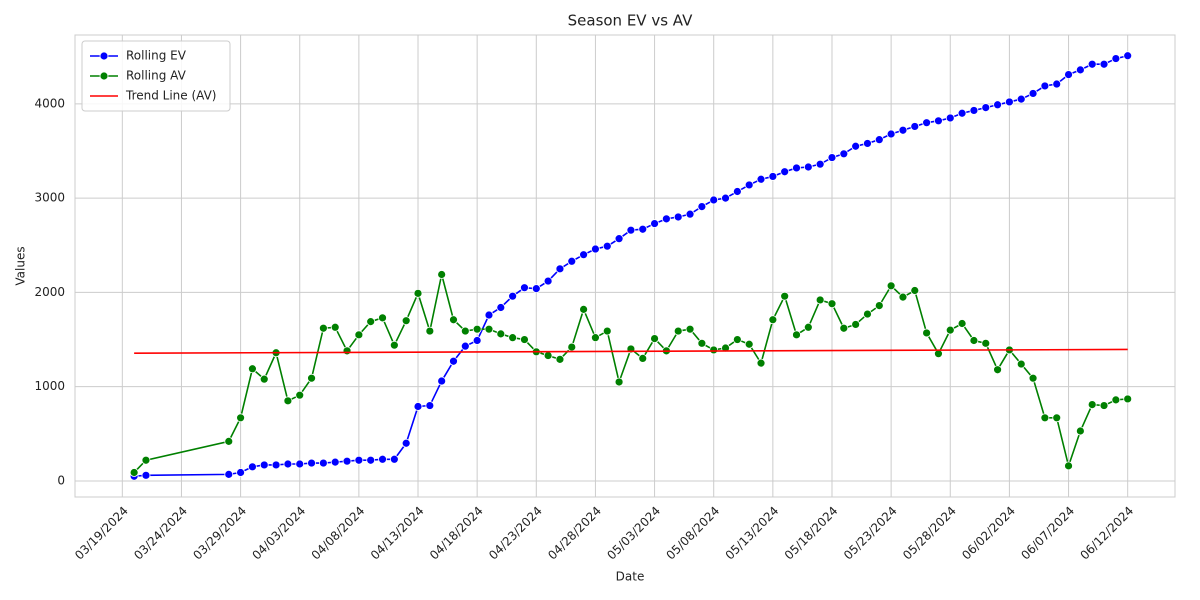  I want to click on x-tick-label: 04/08/2024, so click(338, 533).